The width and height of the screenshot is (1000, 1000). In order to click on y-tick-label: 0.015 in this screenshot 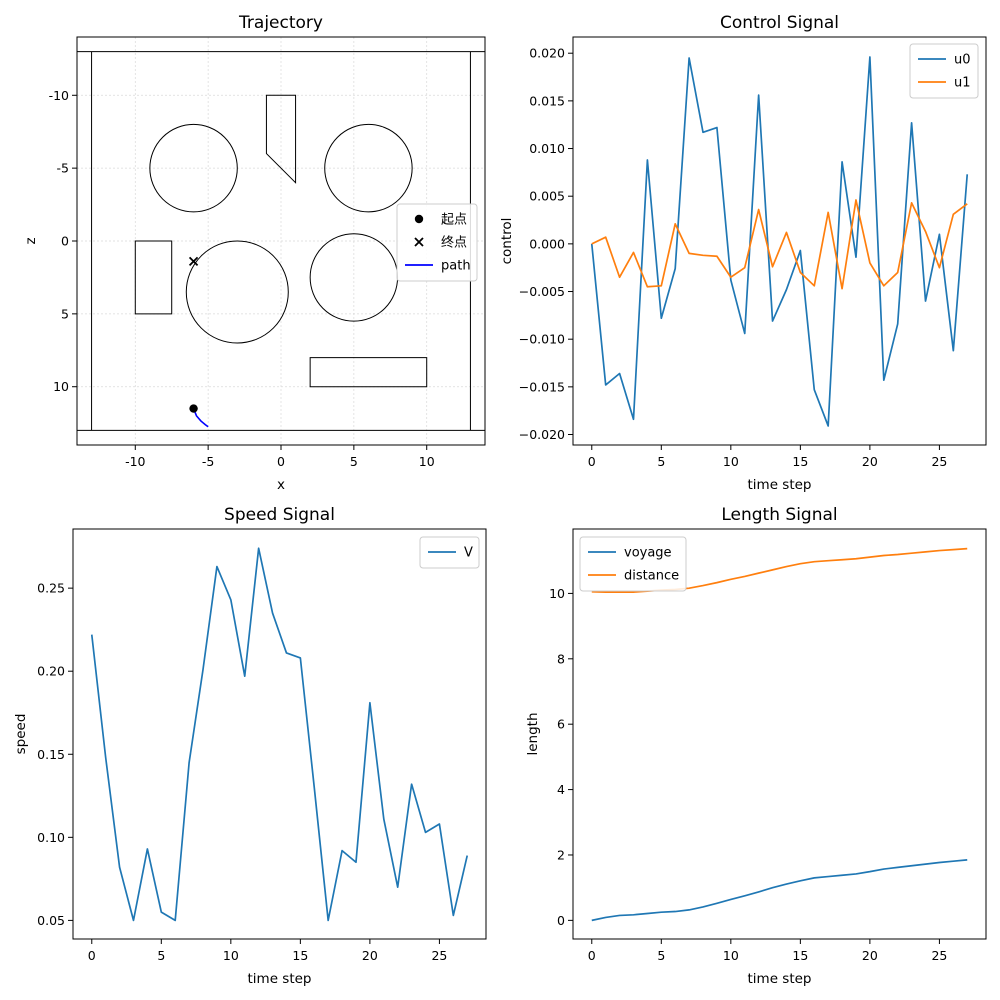, I will do `click(547, 100)`.